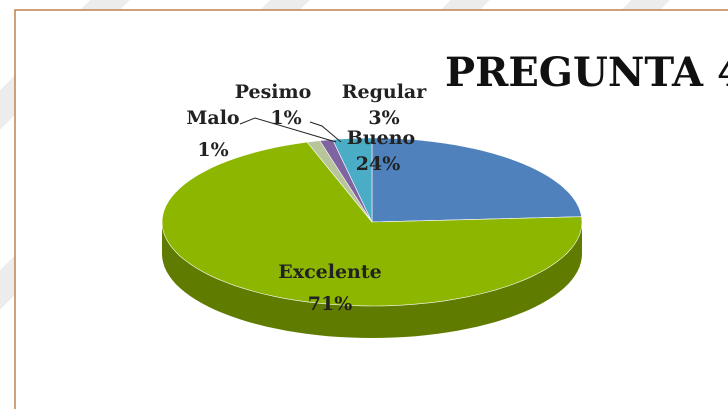 The width and height of the screenshot is (728, 409). Describe the element at coordinates (273, 92) in the screenshot. I see `slice-label: Pesimo` at that location.